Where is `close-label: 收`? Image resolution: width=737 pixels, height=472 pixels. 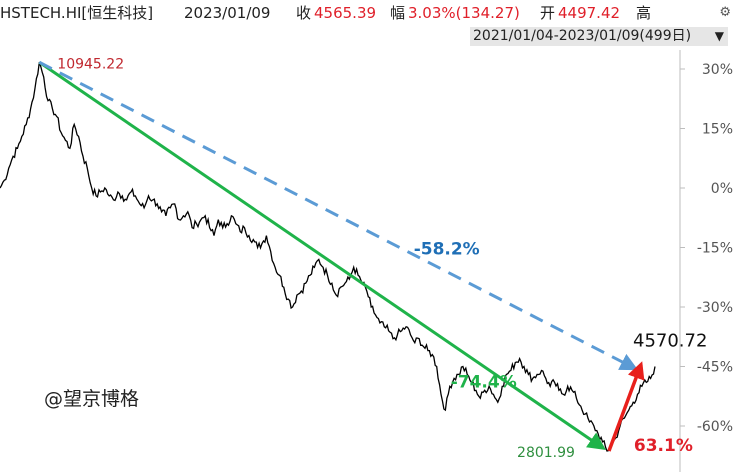 close-label: 收 is located at coordinates (304, 13).